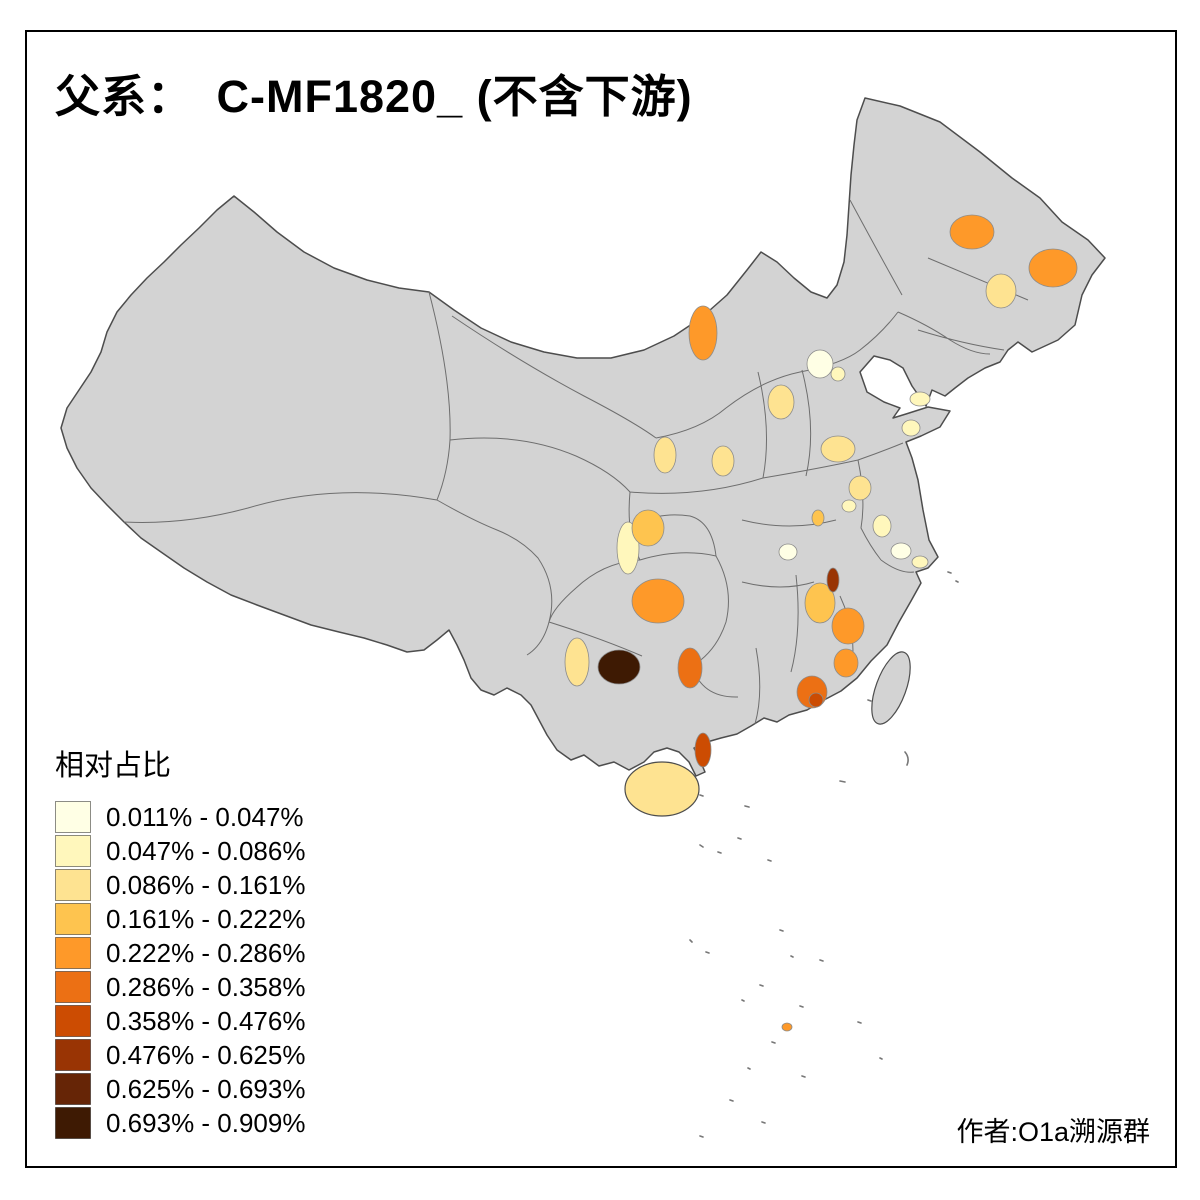 The height and width of the screenshot is (1200, 1200). I want to click on legend-label: 0.011% - 0.047%, so click(205, 816).